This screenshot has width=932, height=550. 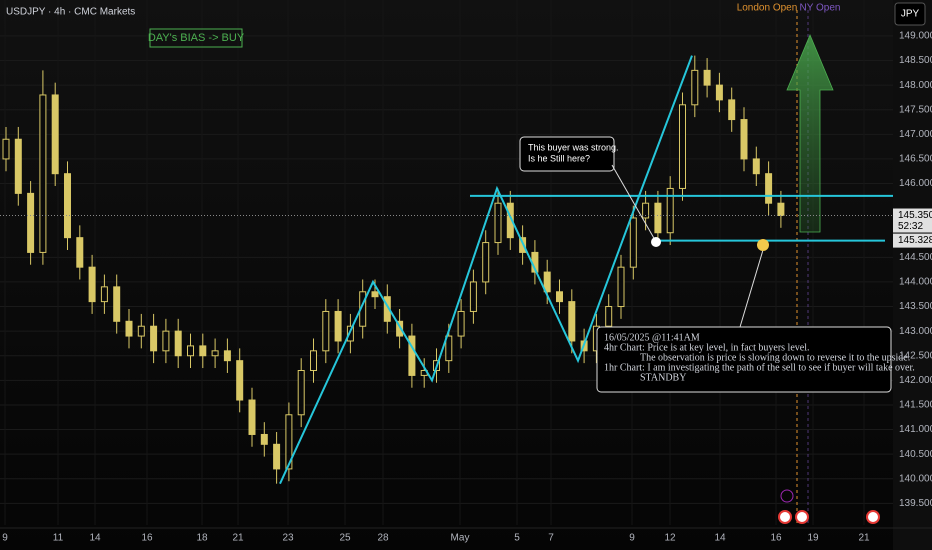 I want to click on currency: JPY, so click(x=910, y=14).